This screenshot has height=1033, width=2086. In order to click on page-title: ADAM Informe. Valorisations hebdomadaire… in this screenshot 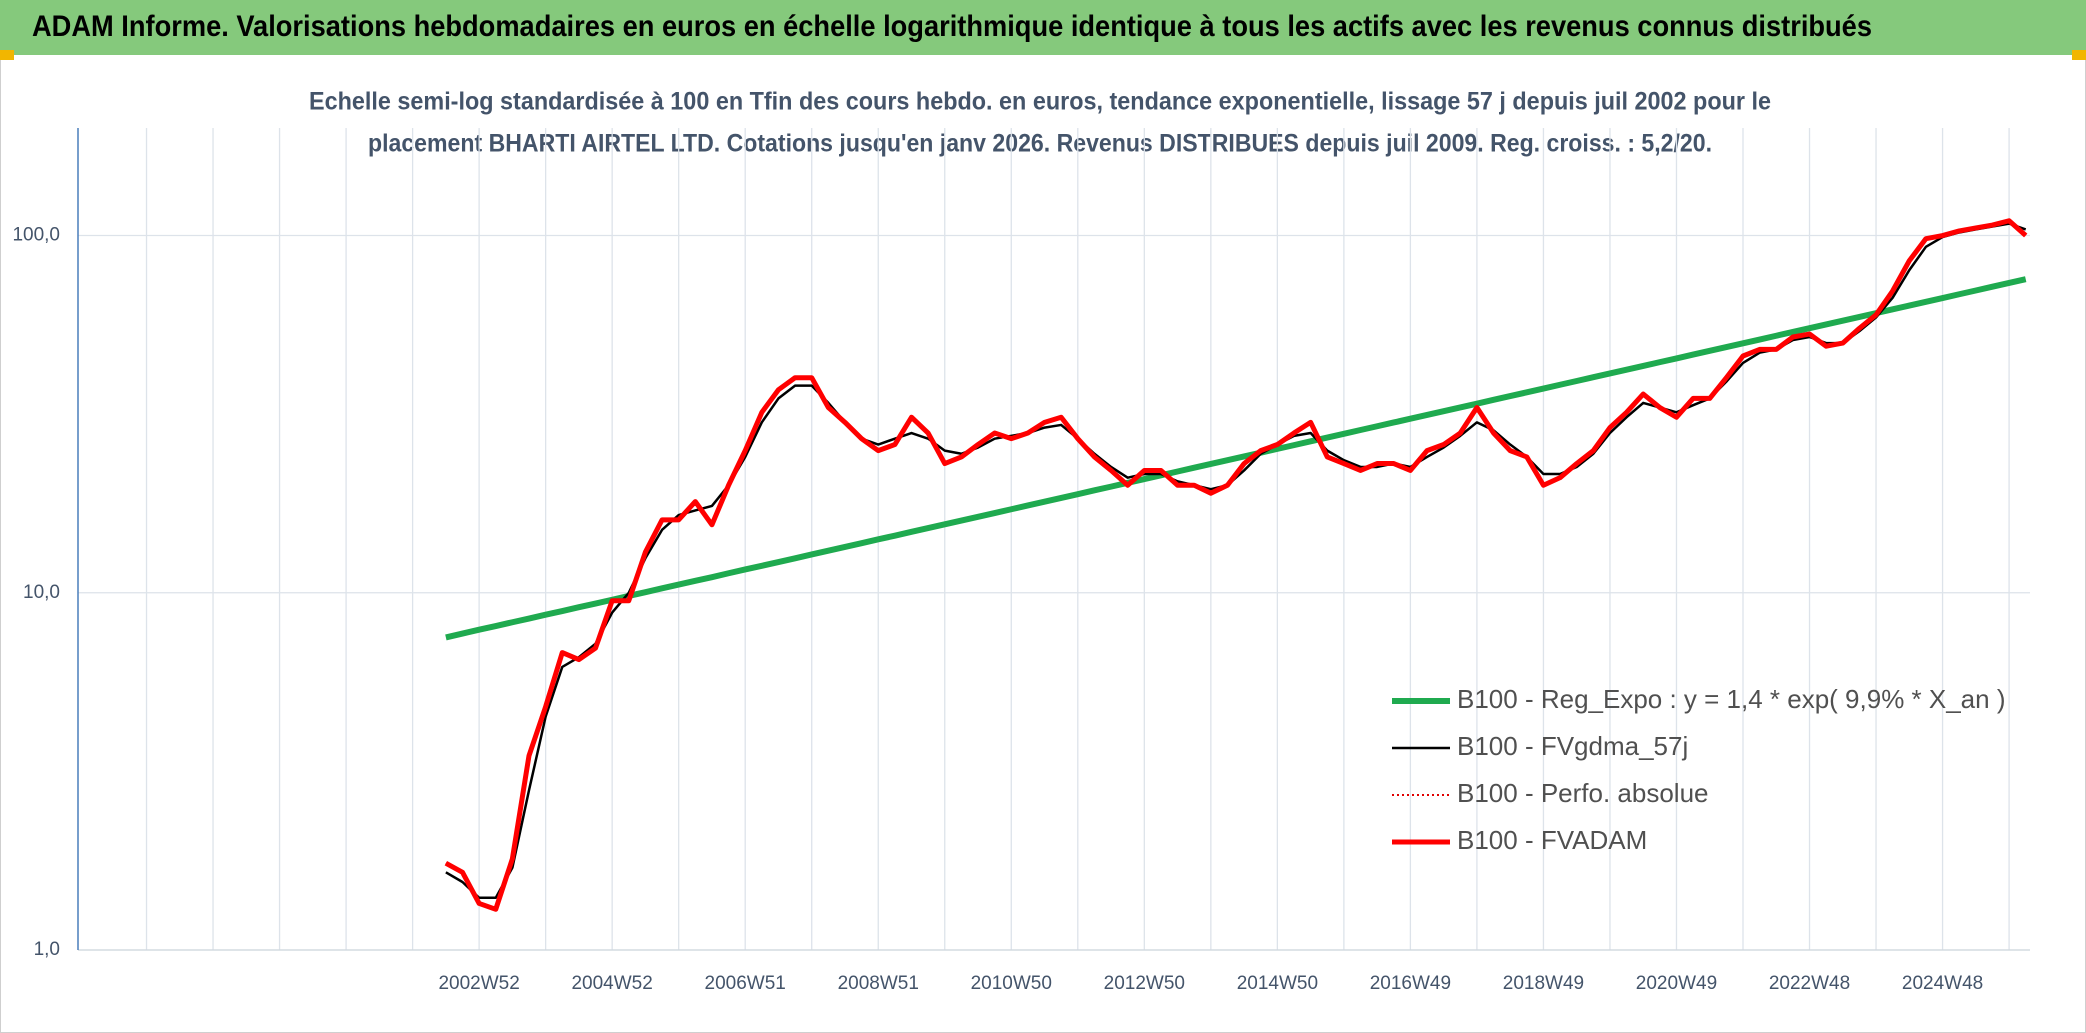, I will do `click(952, 26)`.